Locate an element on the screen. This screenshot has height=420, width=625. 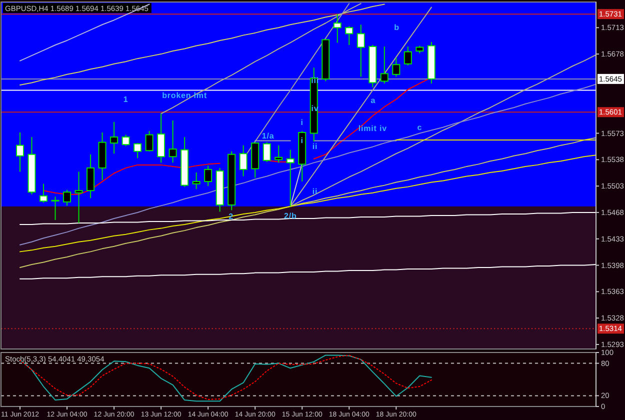
annotation: broken lmt is located at coordinates (185, 95).